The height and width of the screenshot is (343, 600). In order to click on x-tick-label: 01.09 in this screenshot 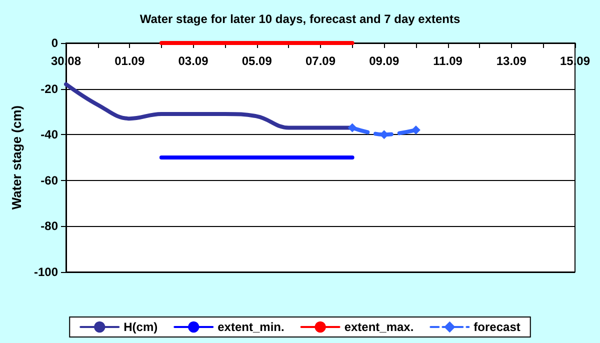, I will do `click(129, 61)`.